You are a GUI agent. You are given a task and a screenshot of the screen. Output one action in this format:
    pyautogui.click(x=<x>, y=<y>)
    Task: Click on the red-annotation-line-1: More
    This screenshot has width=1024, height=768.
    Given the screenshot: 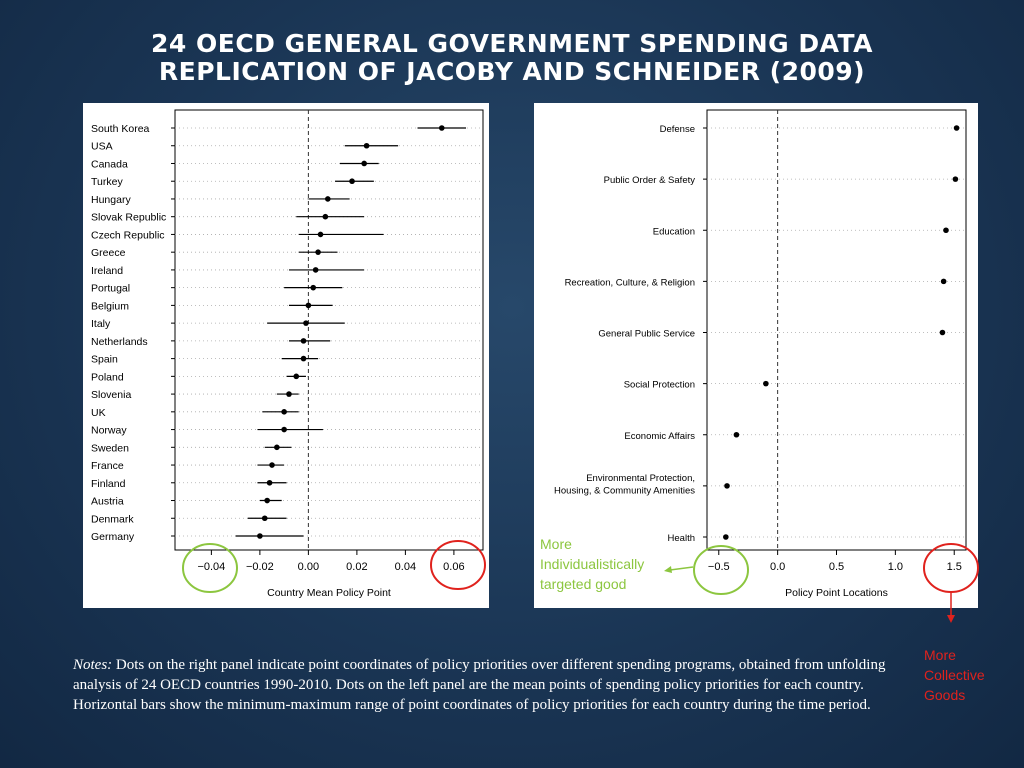 What is the action you would take?
    pyautogui.click(x=940, y=655)
    